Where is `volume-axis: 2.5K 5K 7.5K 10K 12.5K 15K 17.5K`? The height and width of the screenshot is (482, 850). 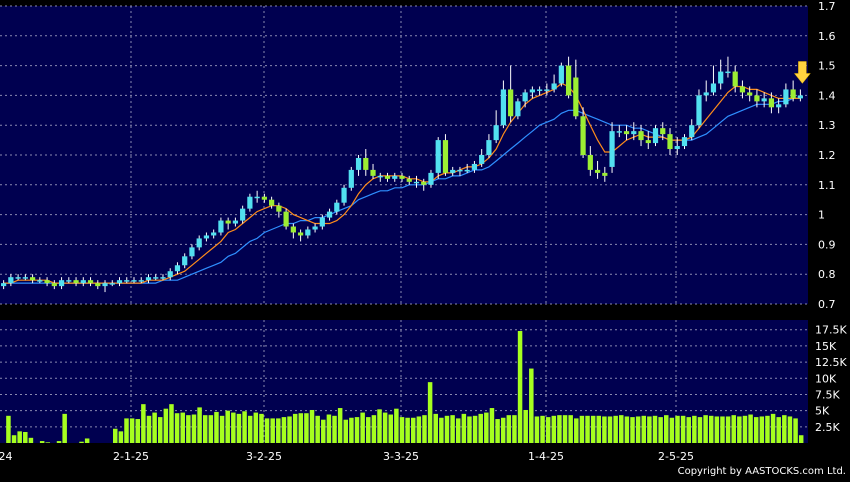 volume-axis: 2.5K 5K 7.5K 10K 12.5K 15K 17.5K is located at coordinates (831, 379).